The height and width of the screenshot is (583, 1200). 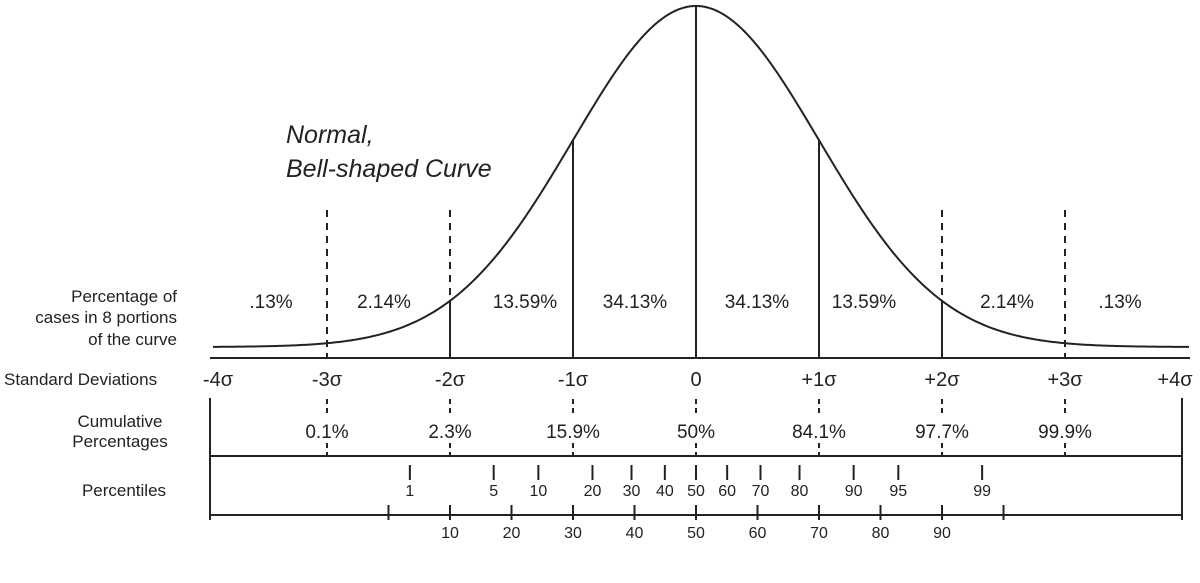 What do you see at coordinates (727, 491) in the screenshot?
I see `percentile-label: 60` at bounding box center [727, 491].